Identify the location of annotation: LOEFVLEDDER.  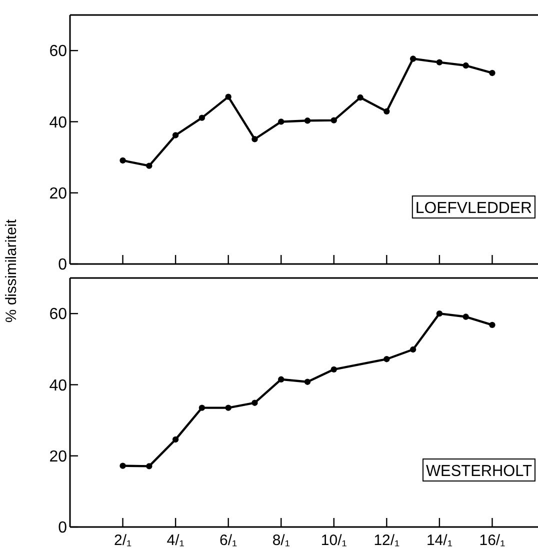
(474, 208).